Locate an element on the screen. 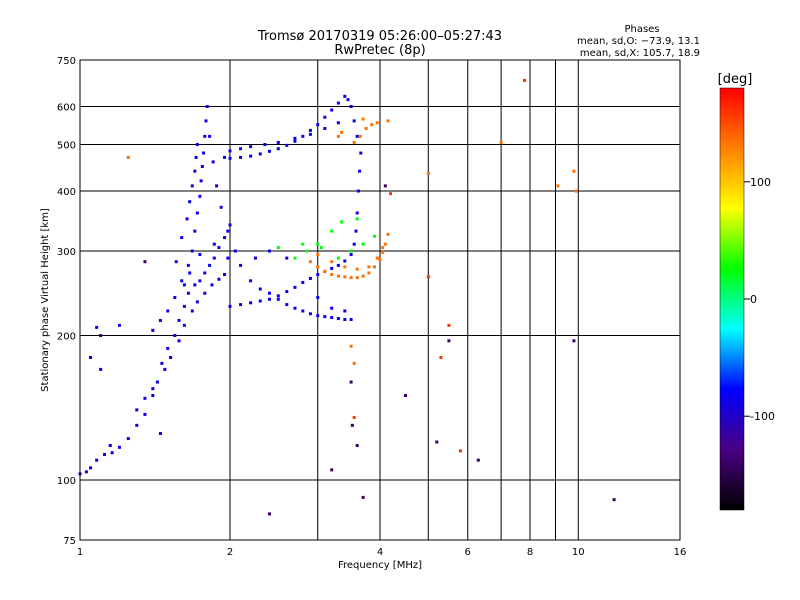 The image size is (800, 600). y-tick-label: 500 is located at coordinates (66, 146).